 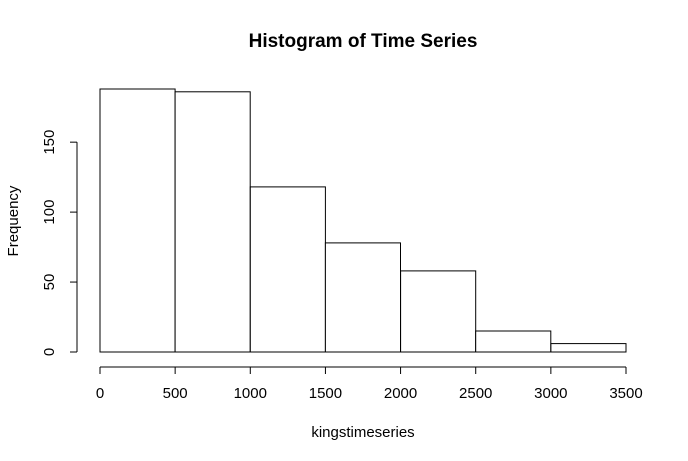 I want to click on x-tick-label: 1000, so click(x=250, y=393).